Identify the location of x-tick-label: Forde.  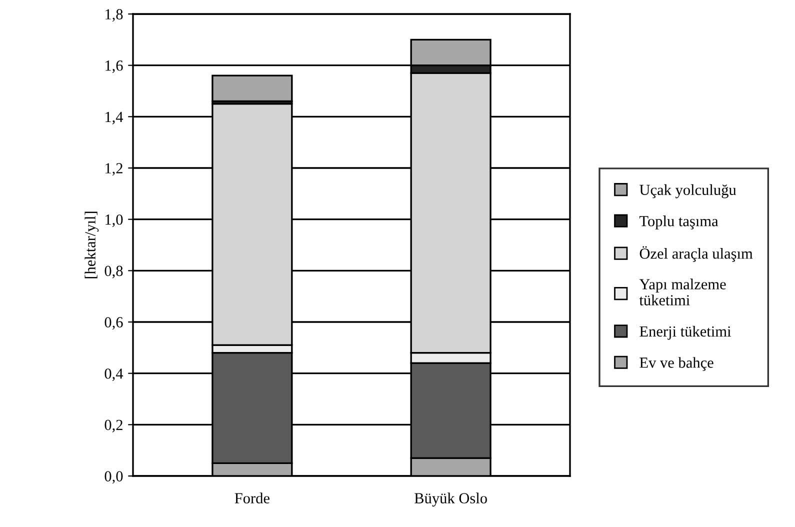
(252, 498).